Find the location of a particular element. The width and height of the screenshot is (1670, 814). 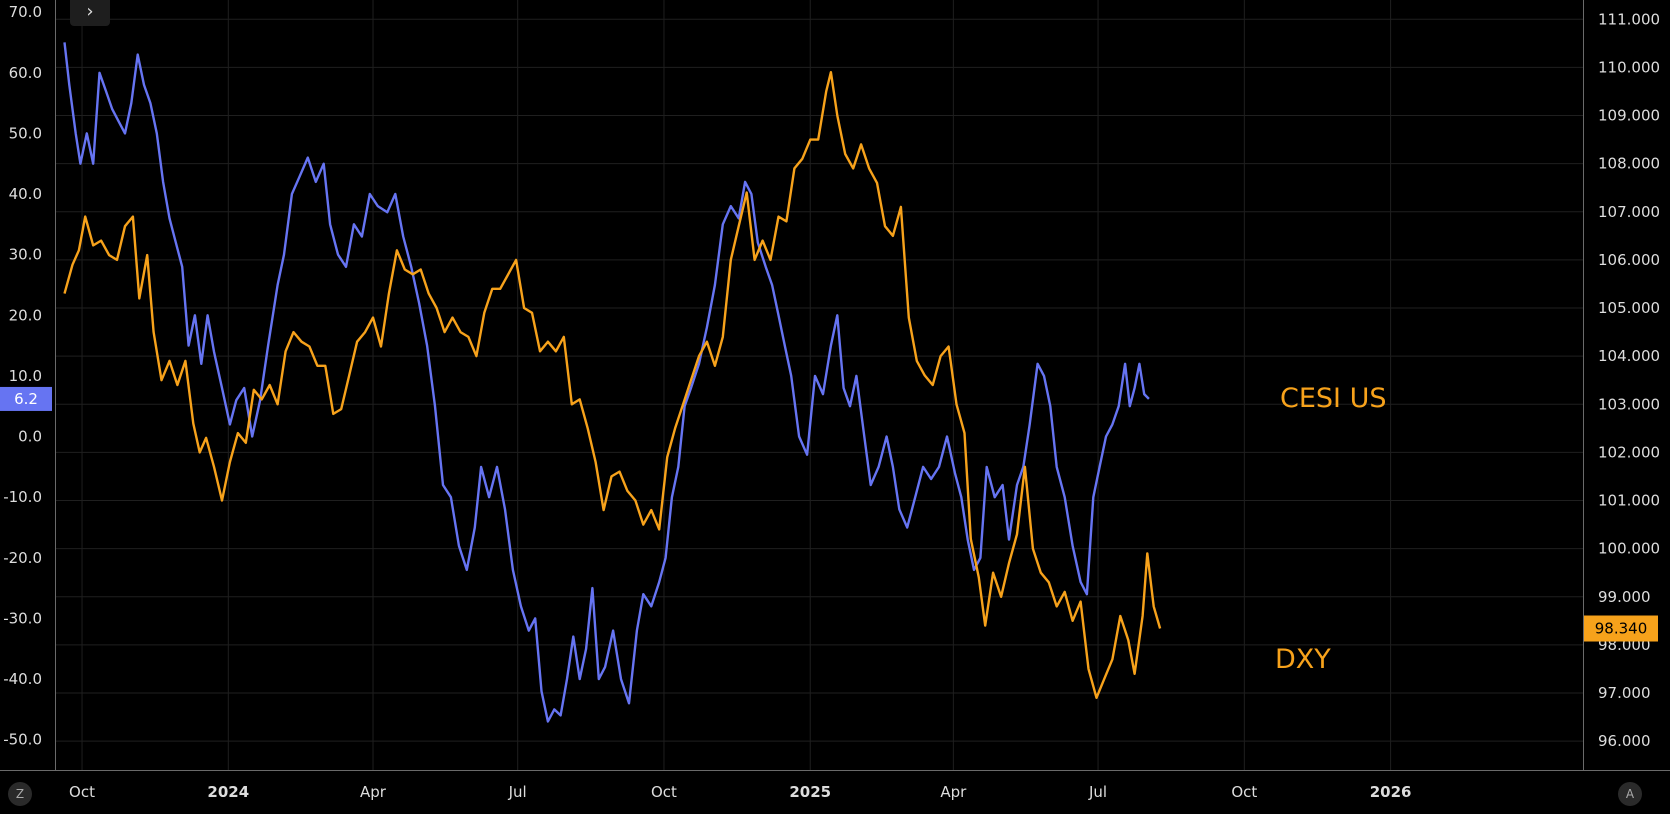

dxy-last-value: 98.340 is located at coordinates (1621, 629).